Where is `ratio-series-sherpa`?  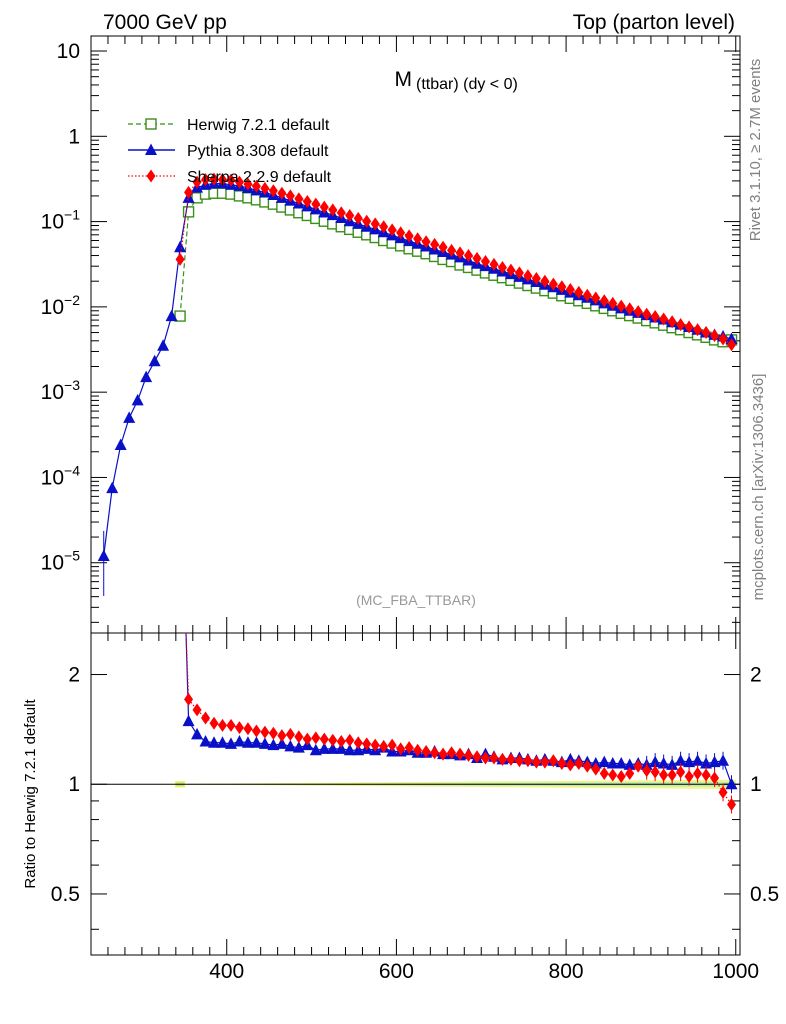 ratio-series-sherpa is located at coordinates (460, 723).